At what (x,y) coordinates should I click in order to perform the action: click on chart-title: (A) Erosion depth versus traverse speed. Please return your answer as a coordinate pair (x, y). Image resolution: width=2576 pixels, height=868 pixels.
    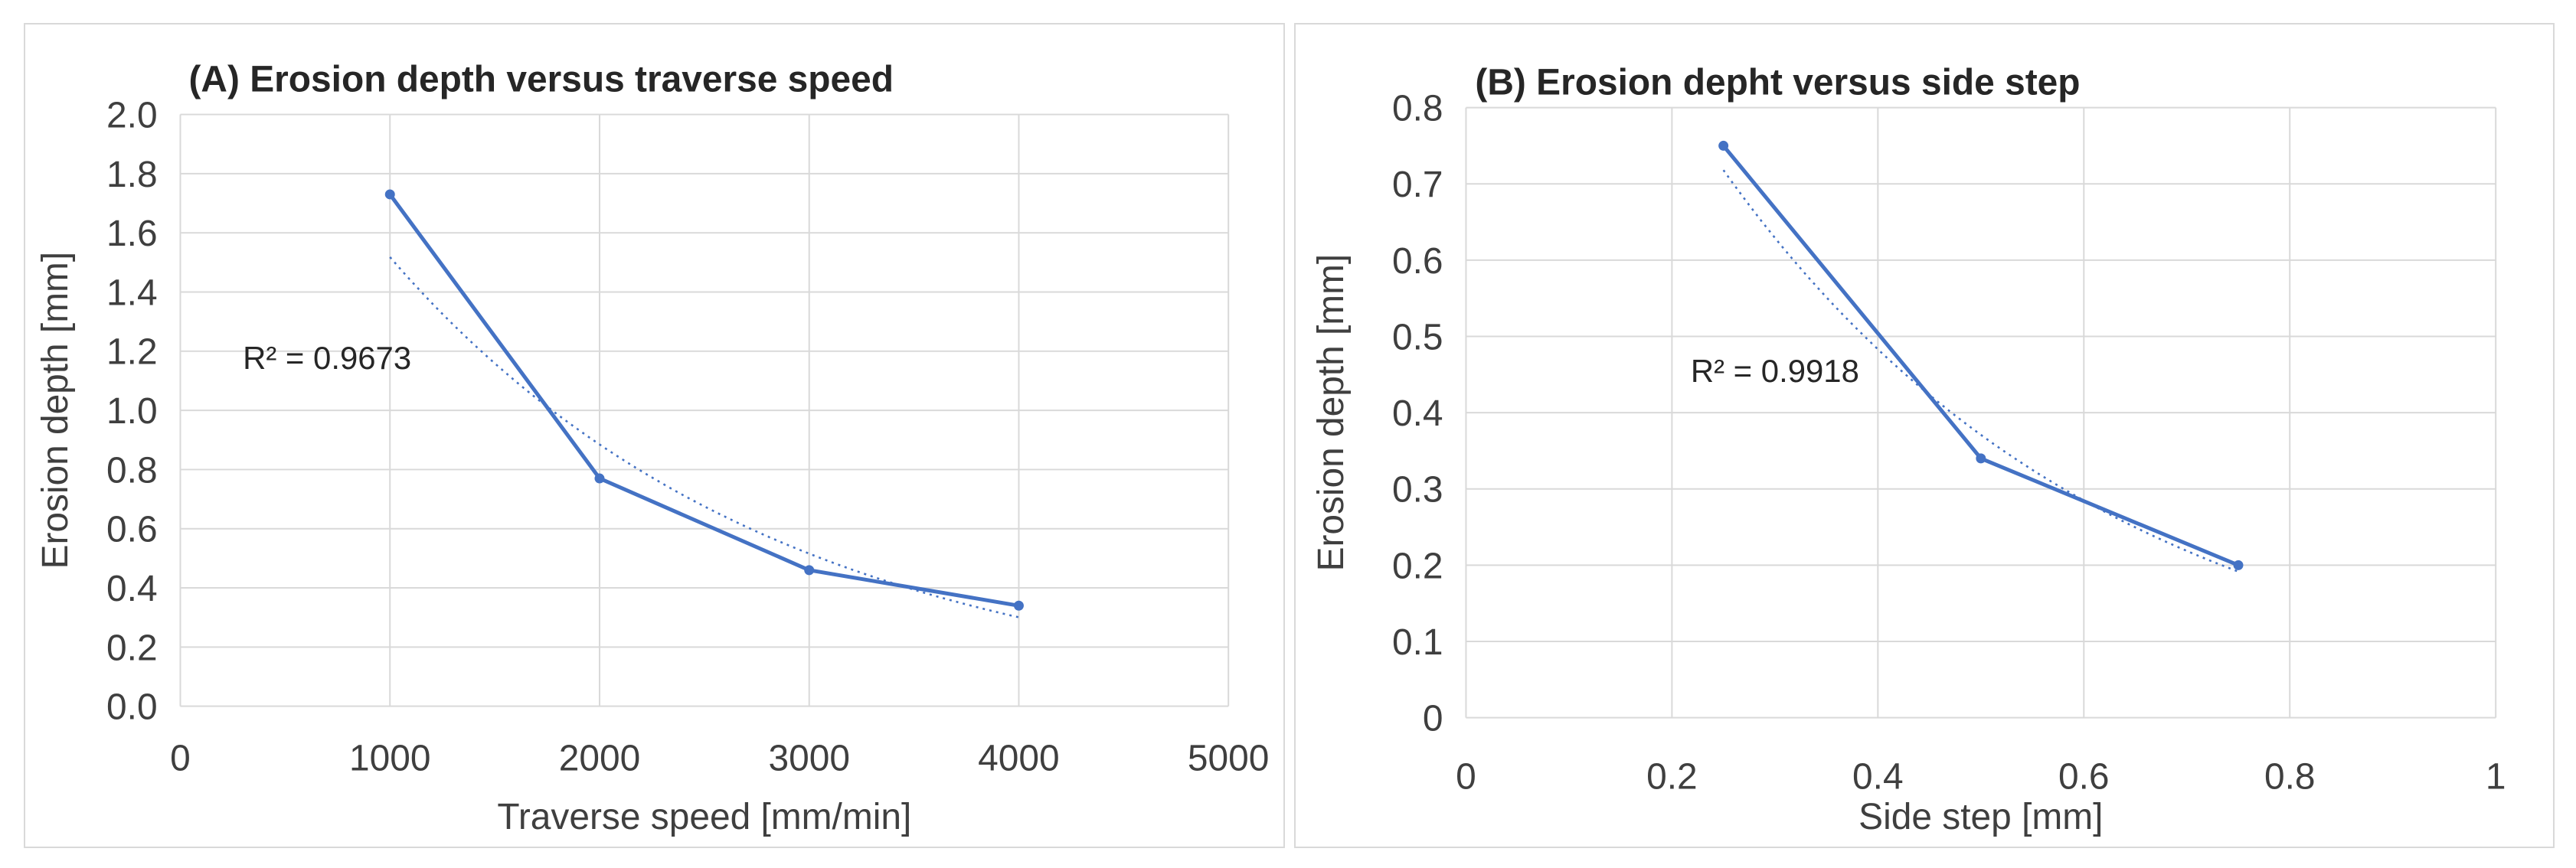
    Looking at the image, I should click on (541, 80).